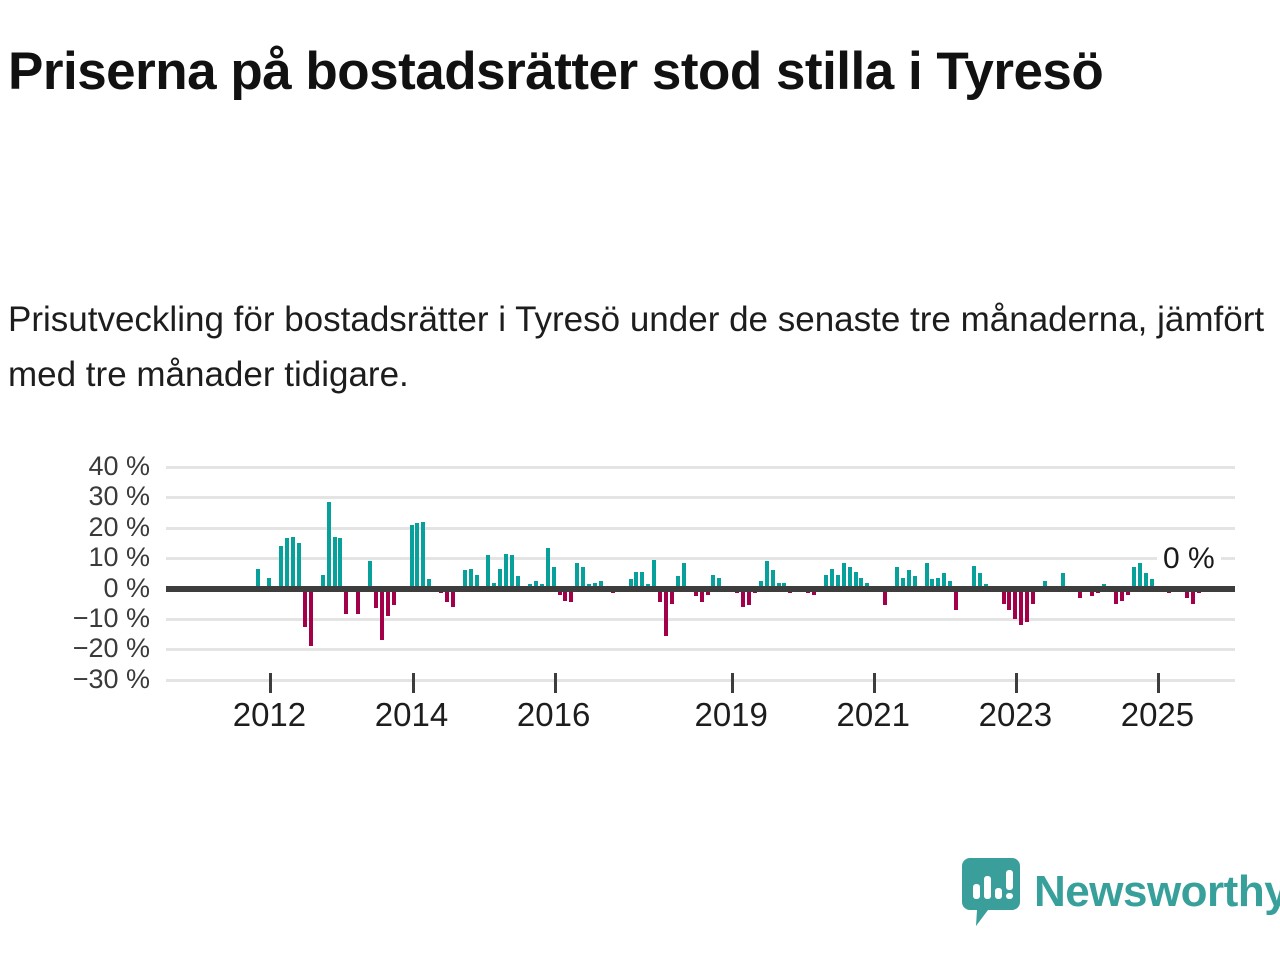 The image size is (1280, 960). Describe the element at coordinates (411, 714) in the screenshot. I see `x-axis-tick-label: 2014` at that location.